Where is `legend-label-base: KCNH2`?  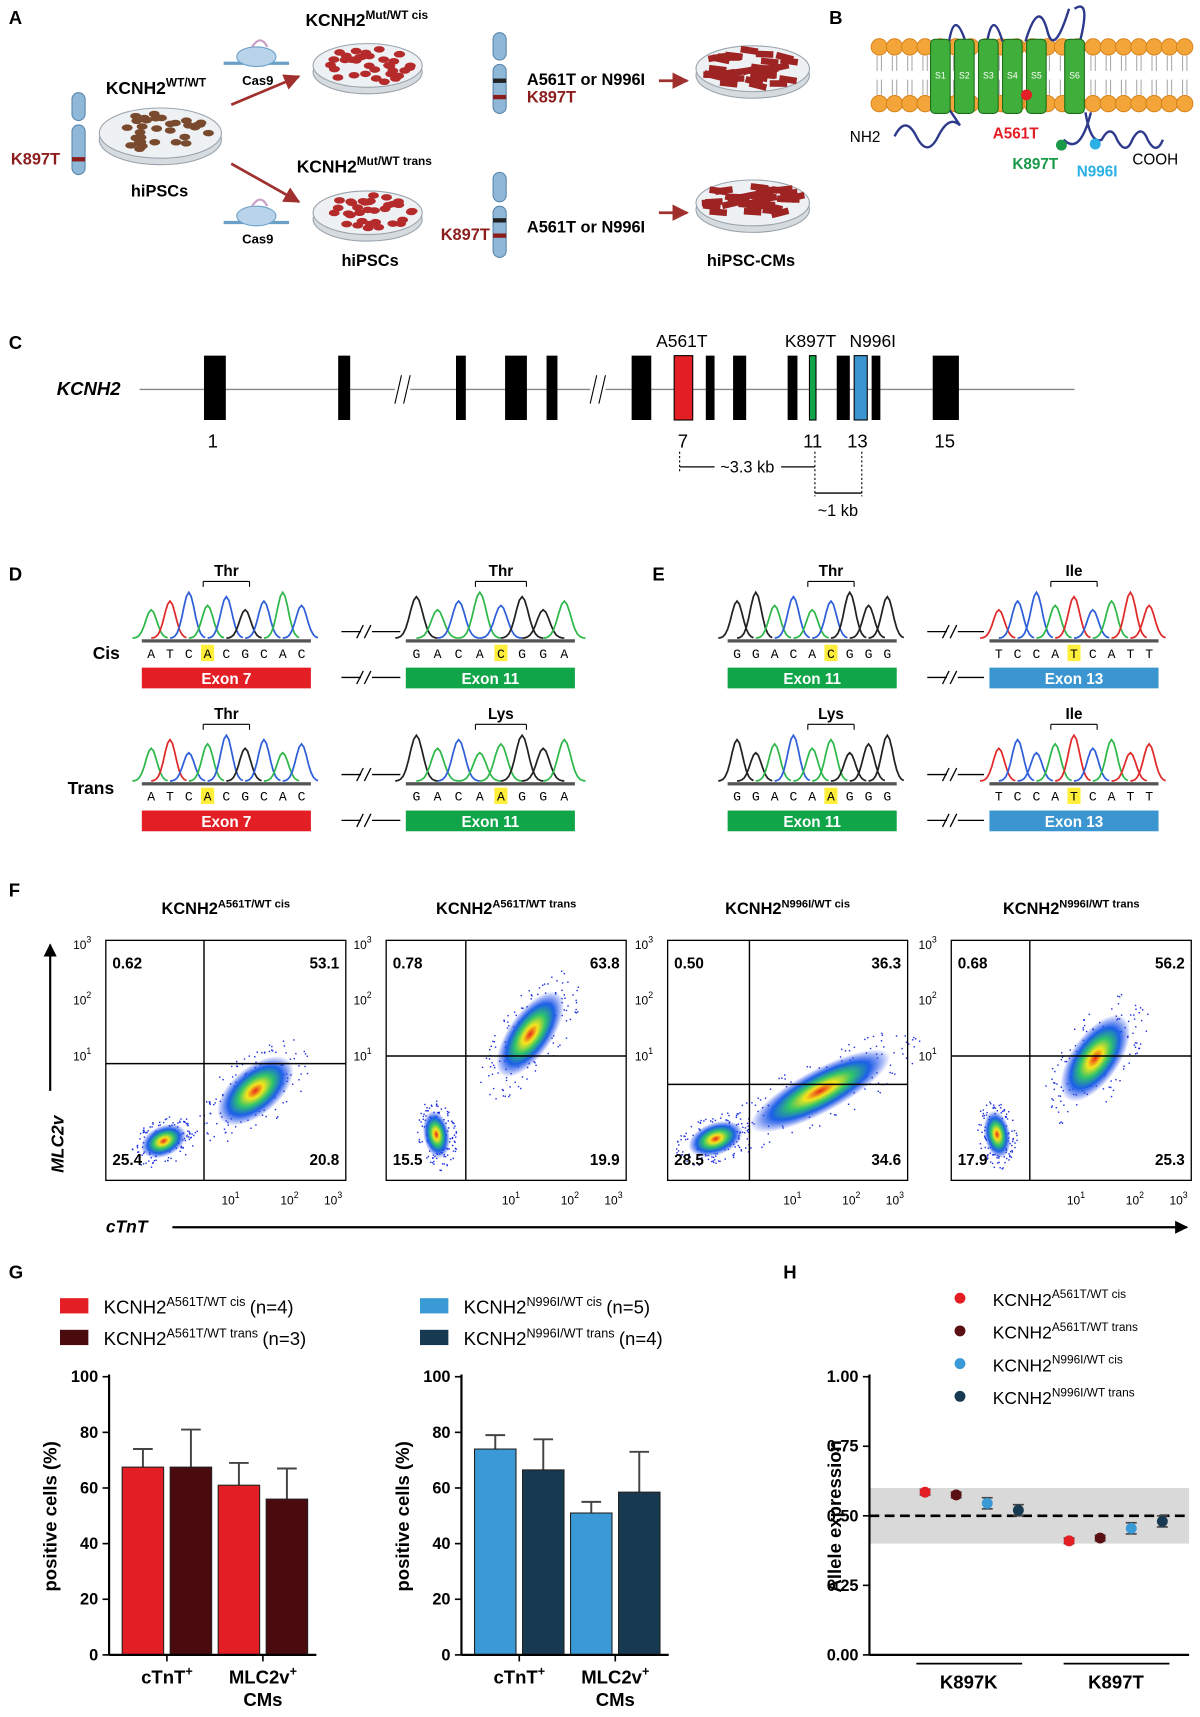 legend-label-base: KCNH2 is located at coordinates (1022, 1365).